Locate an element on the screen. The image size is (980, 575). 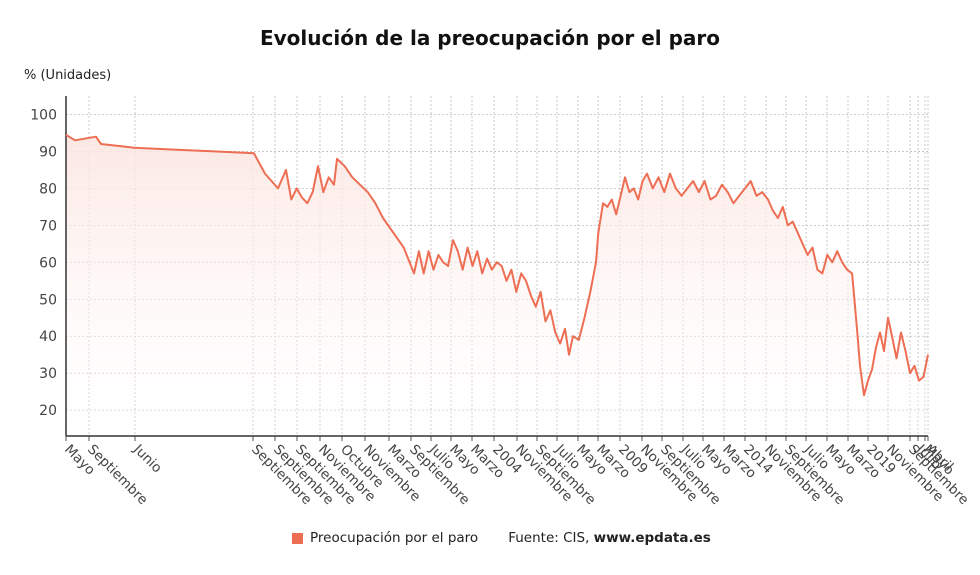
y-tick-label: 20 is located at coordinates (48, 411).